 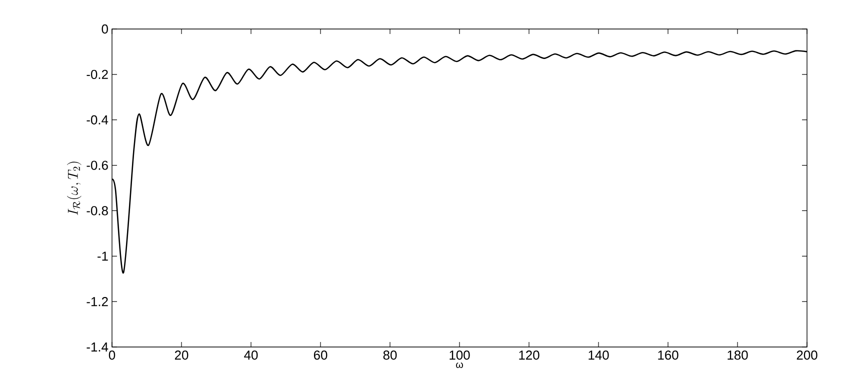 What do you see at coordinates (459, 365) in the screenshot?
I see `x-axis-title: ω` at bounding box center [459, 365].